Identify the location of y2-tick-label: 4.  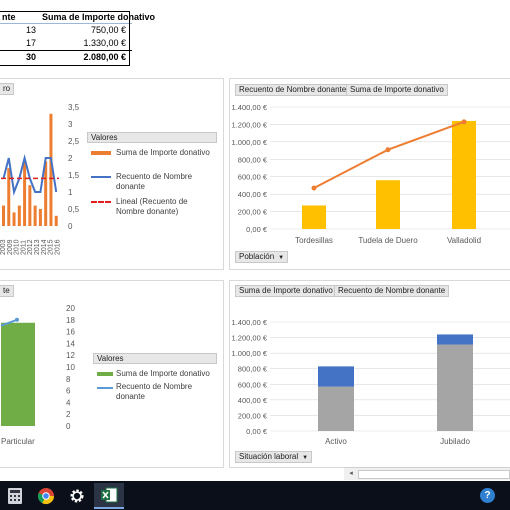
(68, 402).